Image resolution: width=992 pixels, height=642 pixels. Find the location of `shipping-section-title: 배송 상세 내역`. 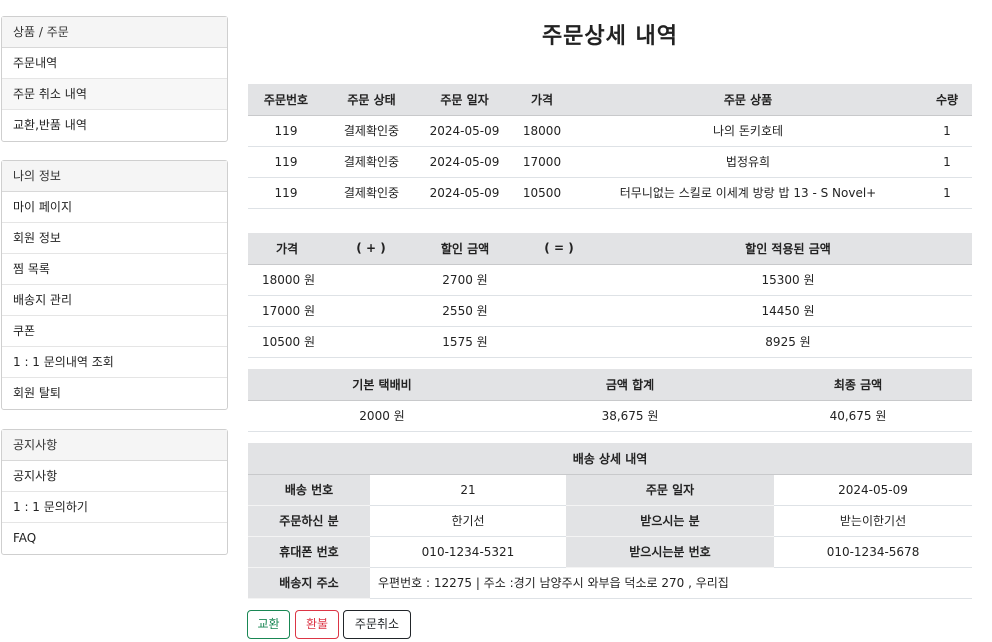

shipping-section-title: 배송 상세 내역 is located at coordinates (610, 459).